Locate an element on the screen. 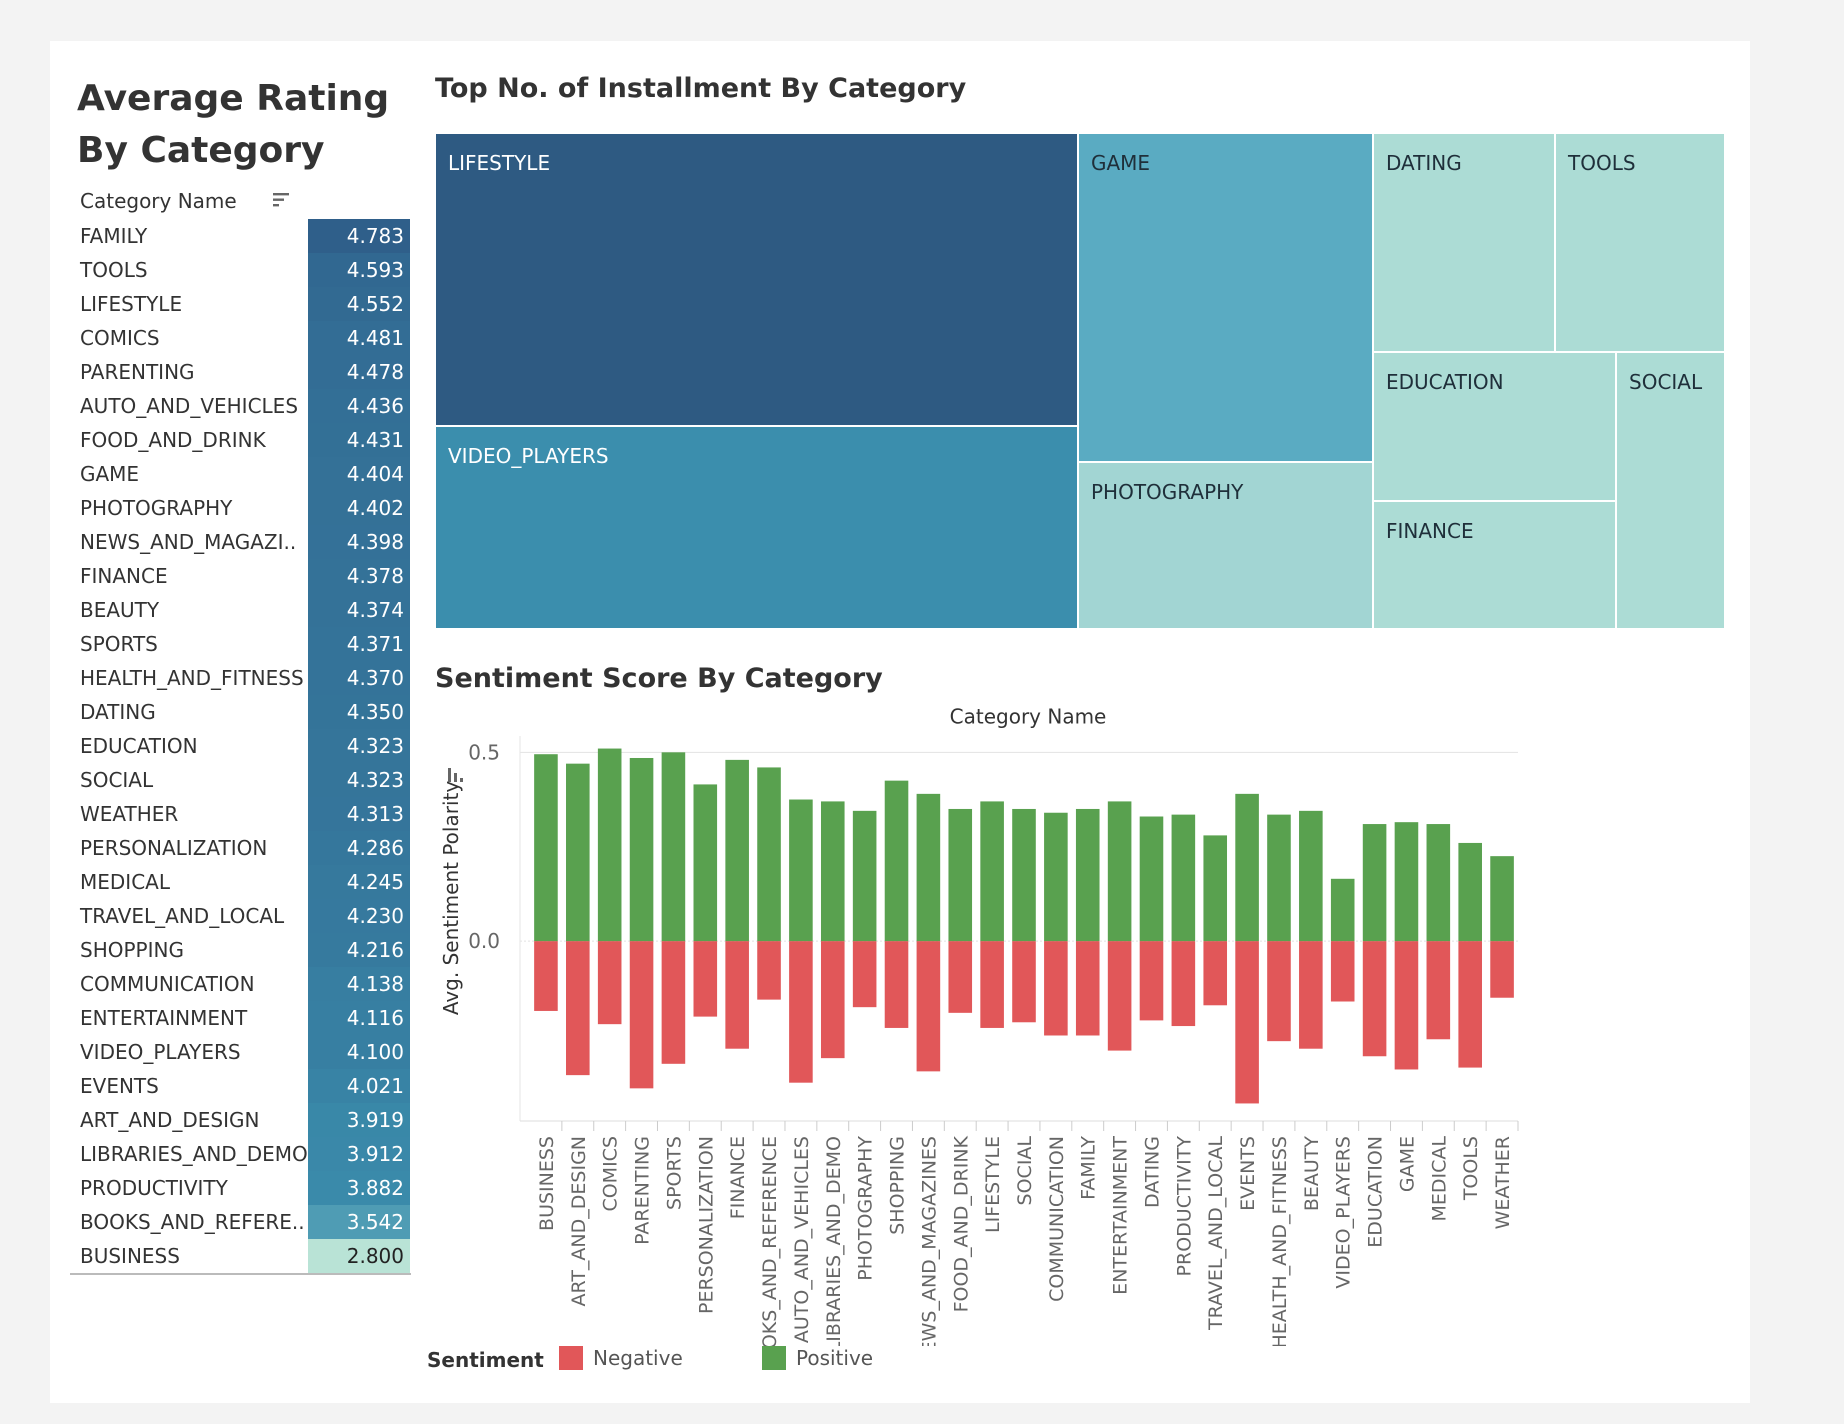 The height and width of the screenshot is (1424, 1844). bar-positive-libraries-and-demo is located at coordinates (832, 871).